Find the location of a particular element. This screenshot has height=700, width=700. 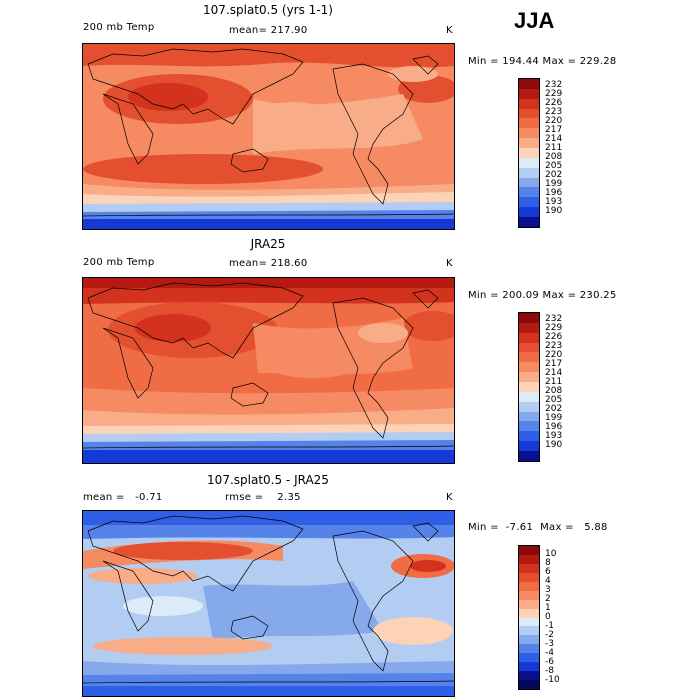

colorbar-label: 3 is located at coordinates (548, 590).